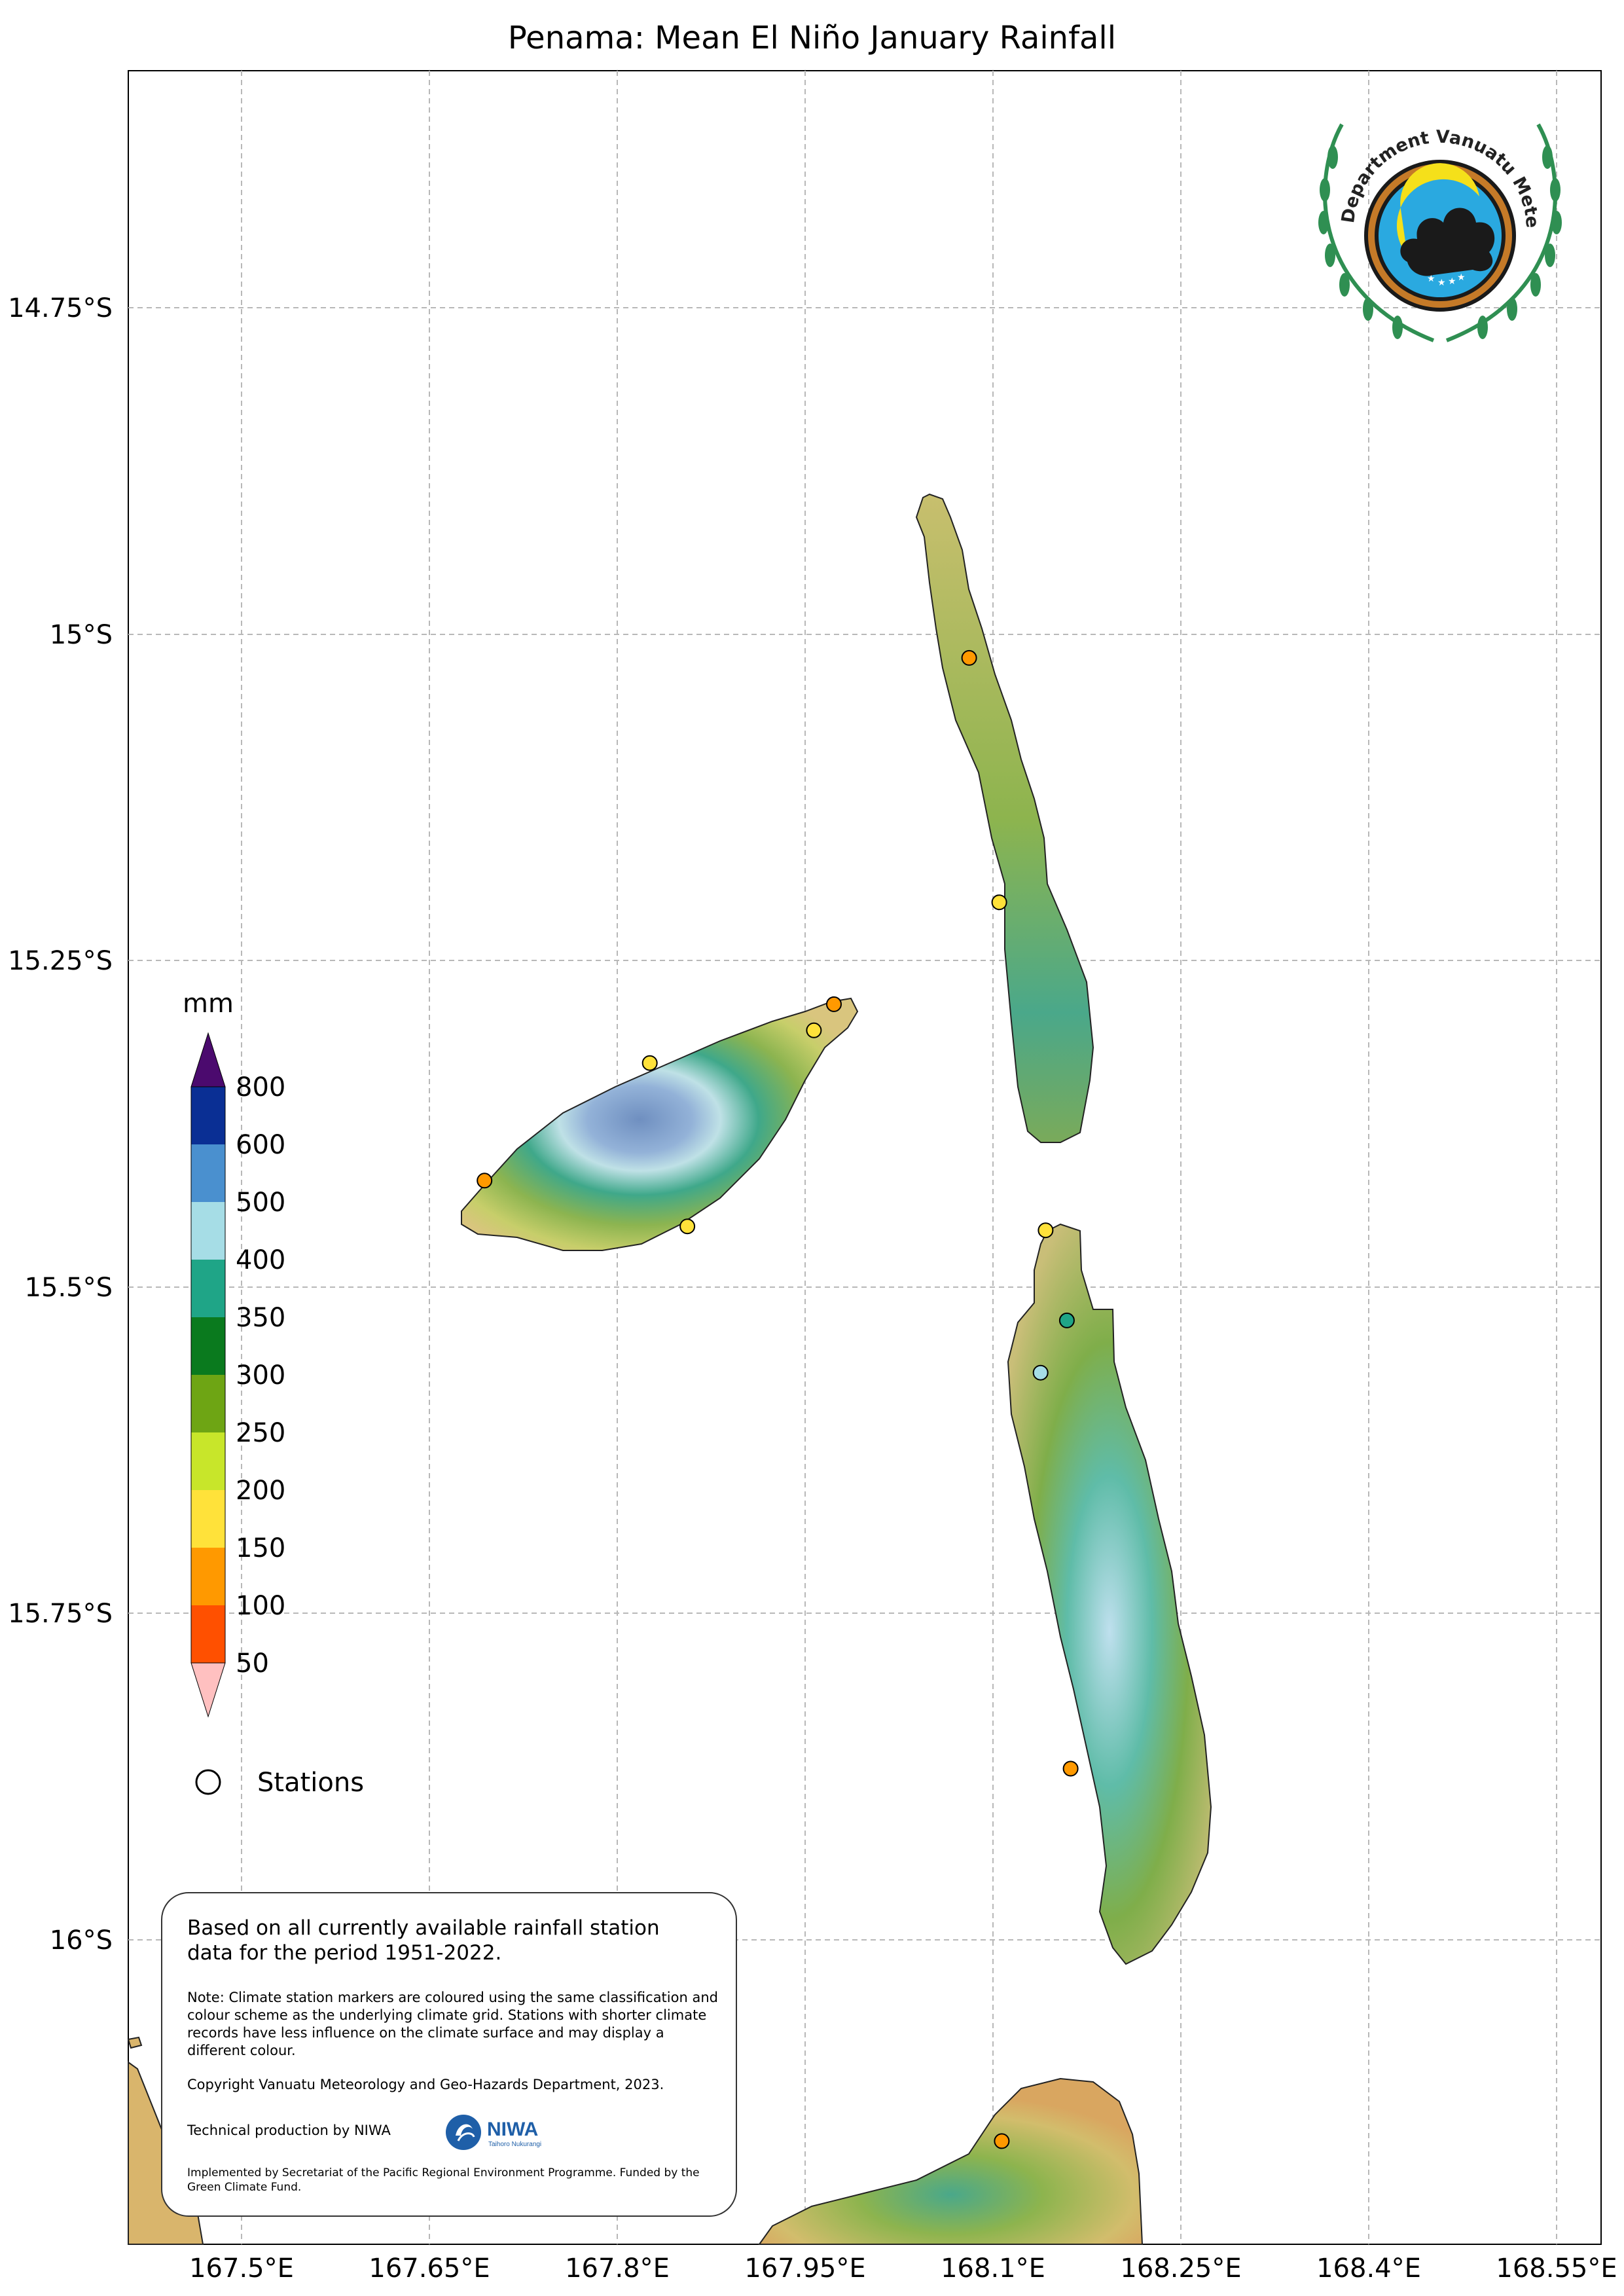 The height and width of the screenshot is (2296, 1624). What do you see at coordinates (260, 1548) in the screenshot?
I see `colorbar-tick-label: 150` at bounding box center [260, 1548].